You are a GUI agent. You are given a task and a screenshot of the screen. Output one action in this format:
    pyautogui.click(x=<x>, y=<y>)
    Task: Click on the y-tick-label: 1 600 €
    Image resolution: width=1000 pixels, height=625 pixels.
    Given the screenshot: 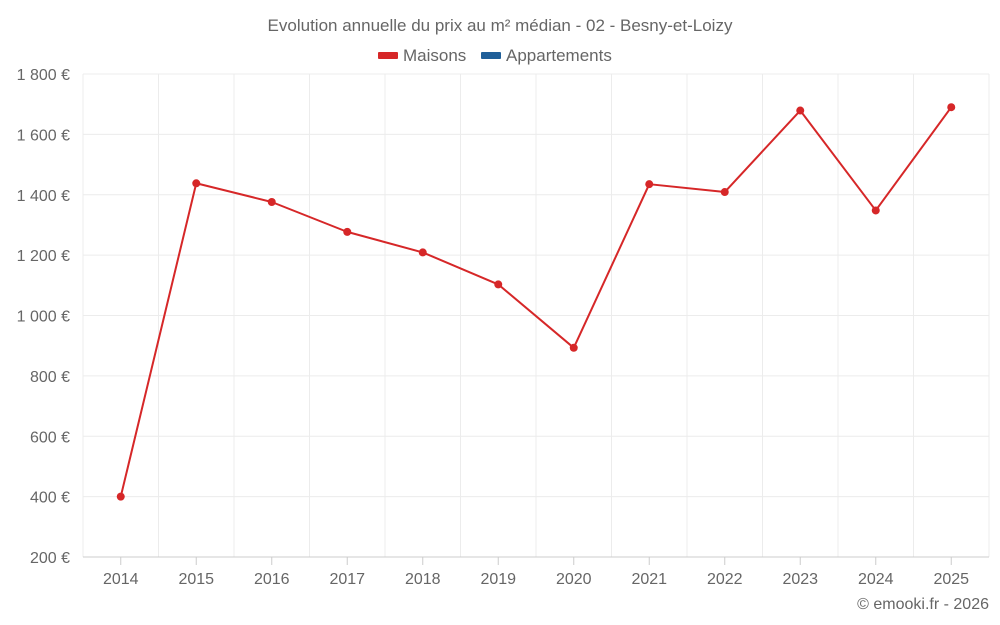 What is the action you would take?
    pyautogui.click(x=43, y=135)
    